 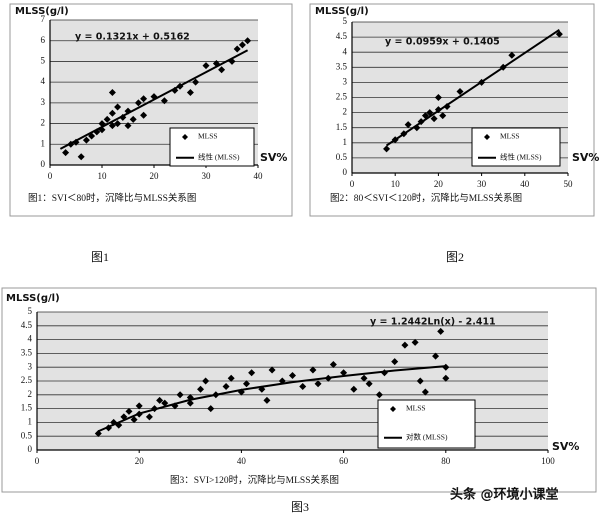 I want to click on x-tick-label: 10, so click(x=103, y=176).